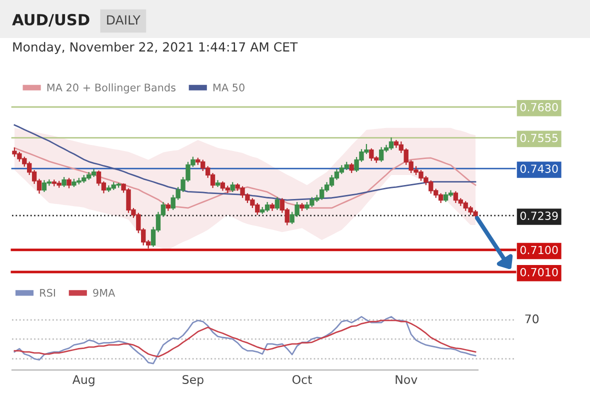 Image resolution: width=590 pixels, height=400 pixels. What do you see at coordinates (245, 178) in the screenshot?
I see `line-series` at bounding box center [245, 178].